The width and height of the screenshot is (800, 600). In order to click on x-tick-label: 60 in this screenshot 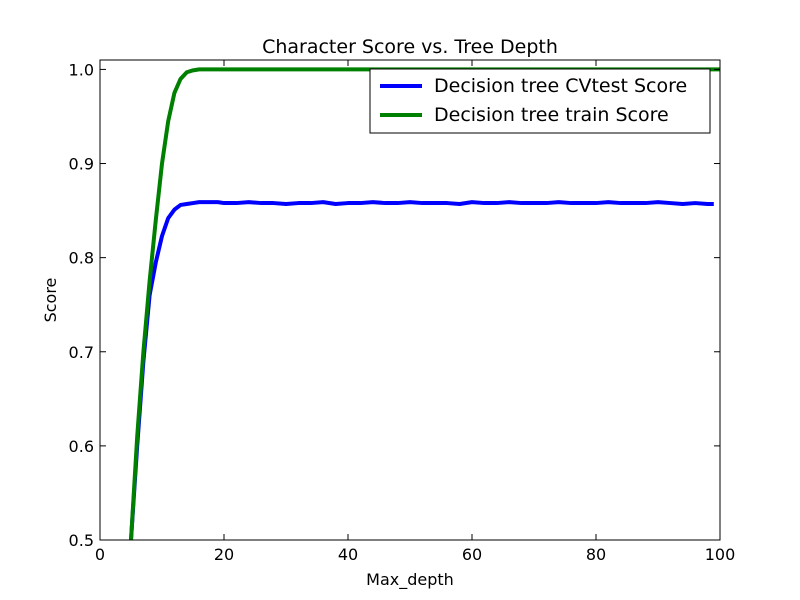, I will do `click(472, 554)`.